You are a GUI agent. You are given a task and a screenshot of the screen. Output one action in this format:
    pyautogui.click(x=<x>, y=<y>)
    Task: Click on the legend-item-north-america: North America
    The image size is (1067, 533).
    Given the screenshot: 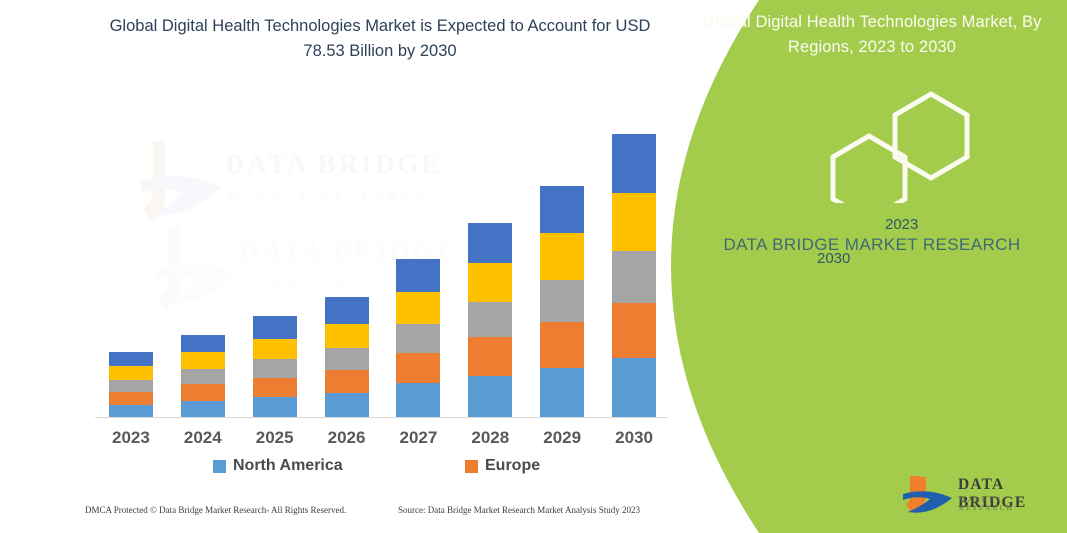 What is the action you would take?
    pyautogui.click(x=278, y=466)
    